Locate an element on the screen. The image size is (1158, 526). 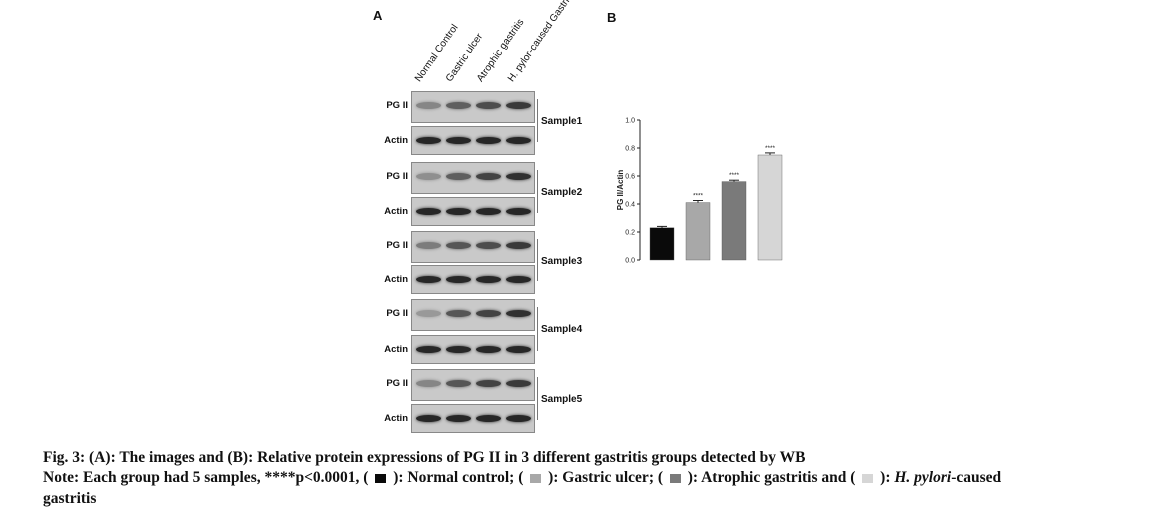
pg-row-label-3: PG II is located at coordinates (397, 245).